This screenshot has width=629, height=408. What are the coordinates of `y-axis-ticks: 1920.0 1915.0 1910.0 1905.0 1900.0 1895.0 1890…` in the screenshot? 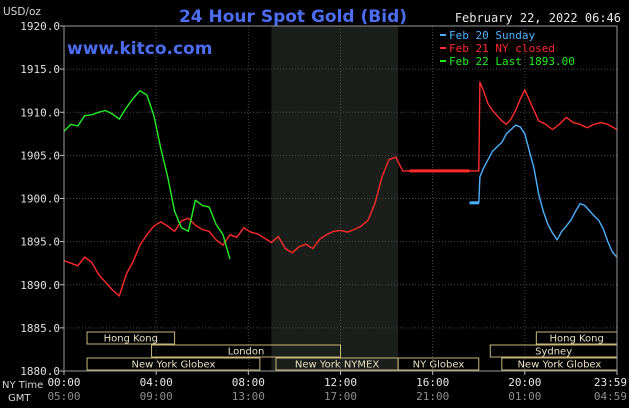 It's located at (42, 199).